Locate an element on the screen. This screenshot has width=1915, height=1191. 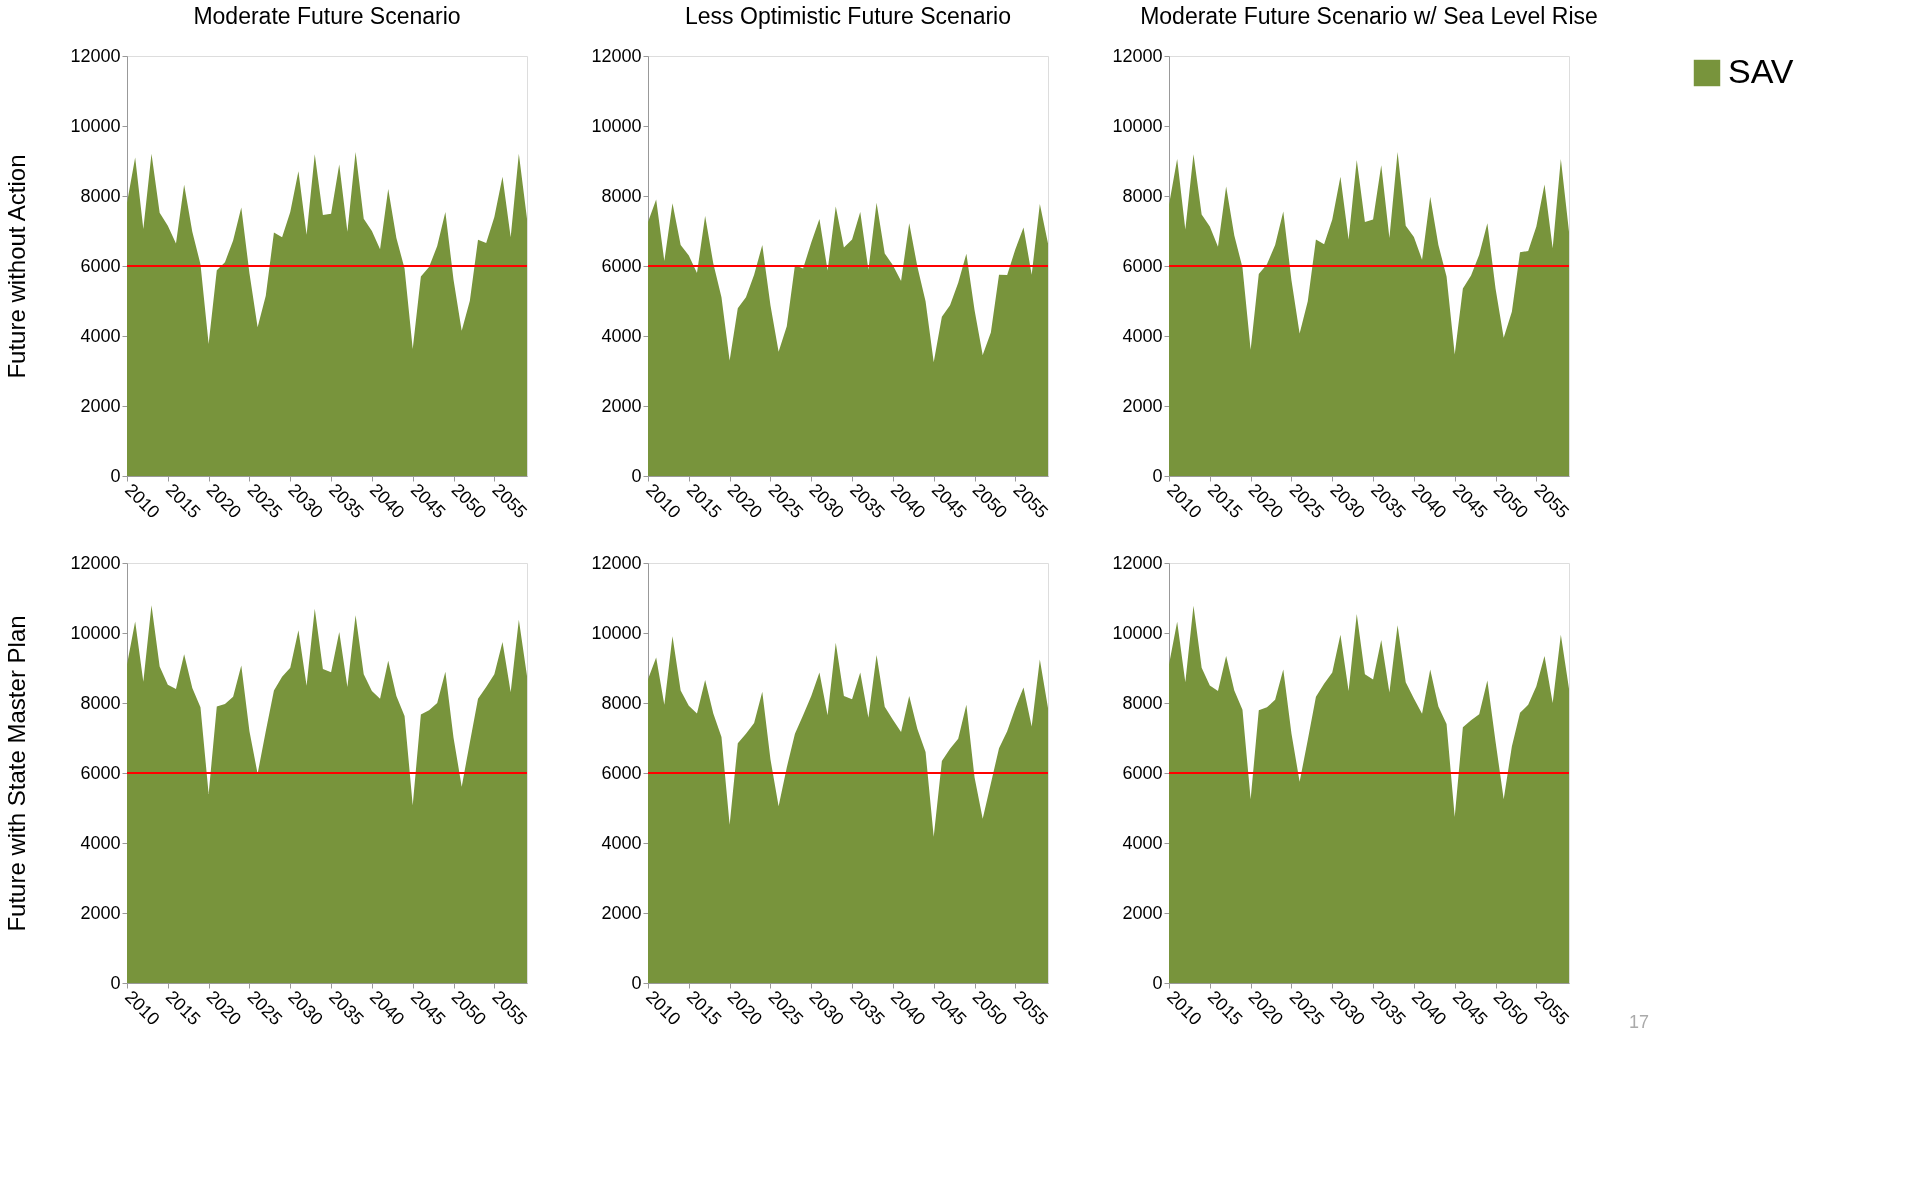
y-axis-title: Future without Action is located at coordinates (17, 266).